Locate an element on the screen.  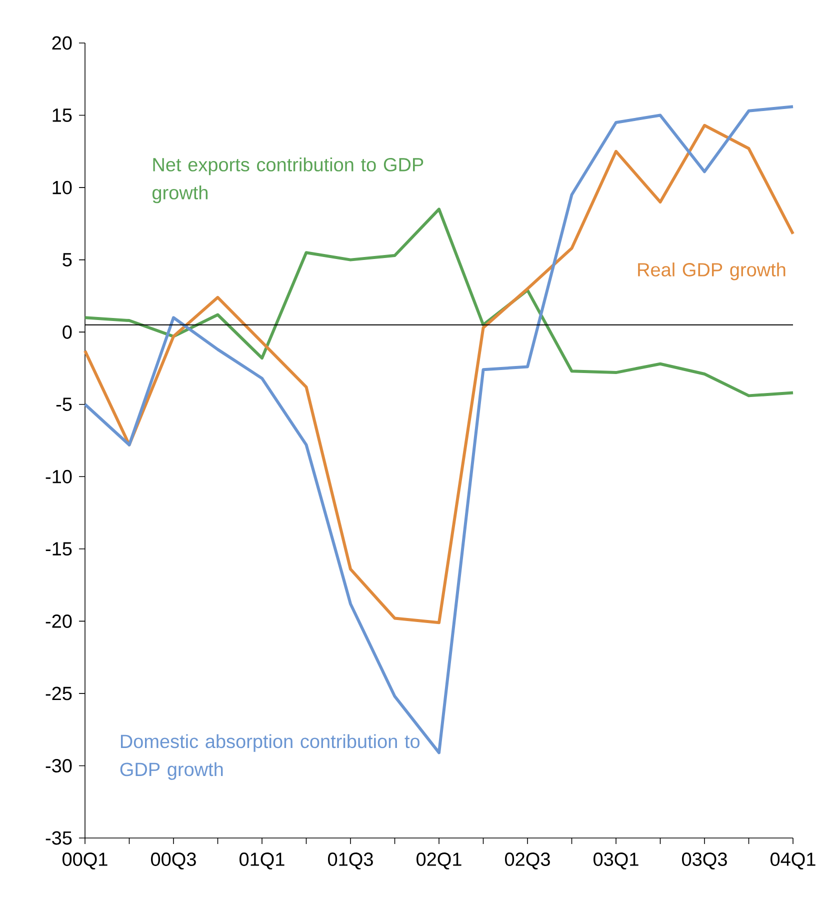
y-tick-label: 20 is located at coordinates (62, 43).